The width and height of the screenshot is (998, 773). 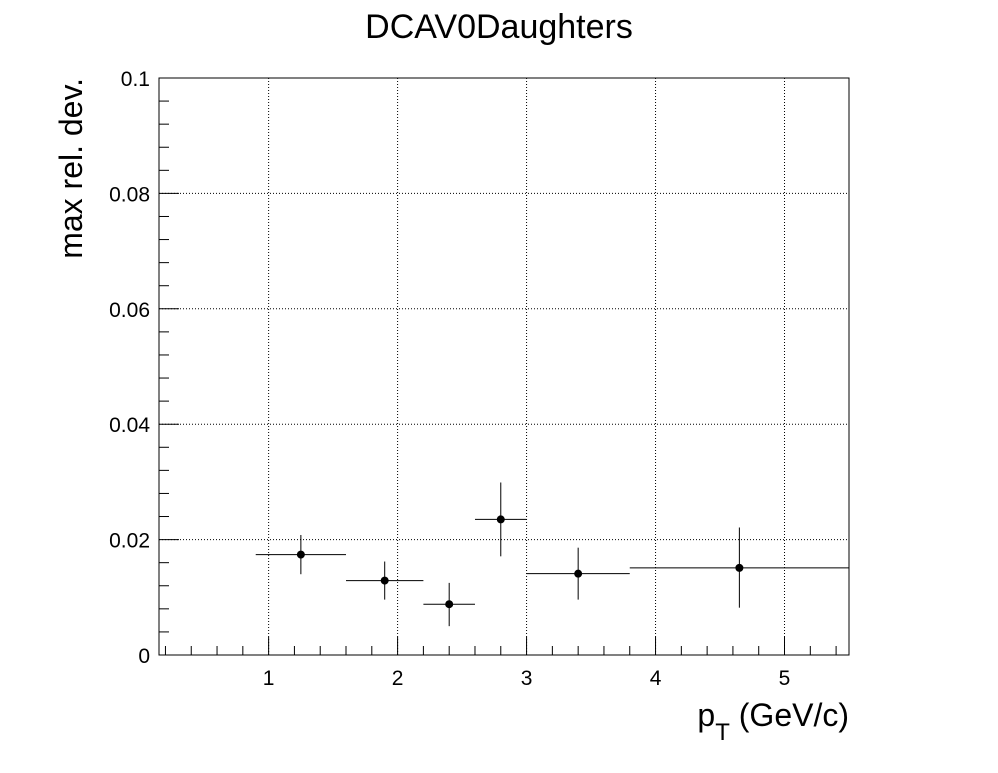 What do you see at coordinates (129, 425) in the screenshot?
I see `y-tick-label: 0.04` at bounding box center [129, 425].